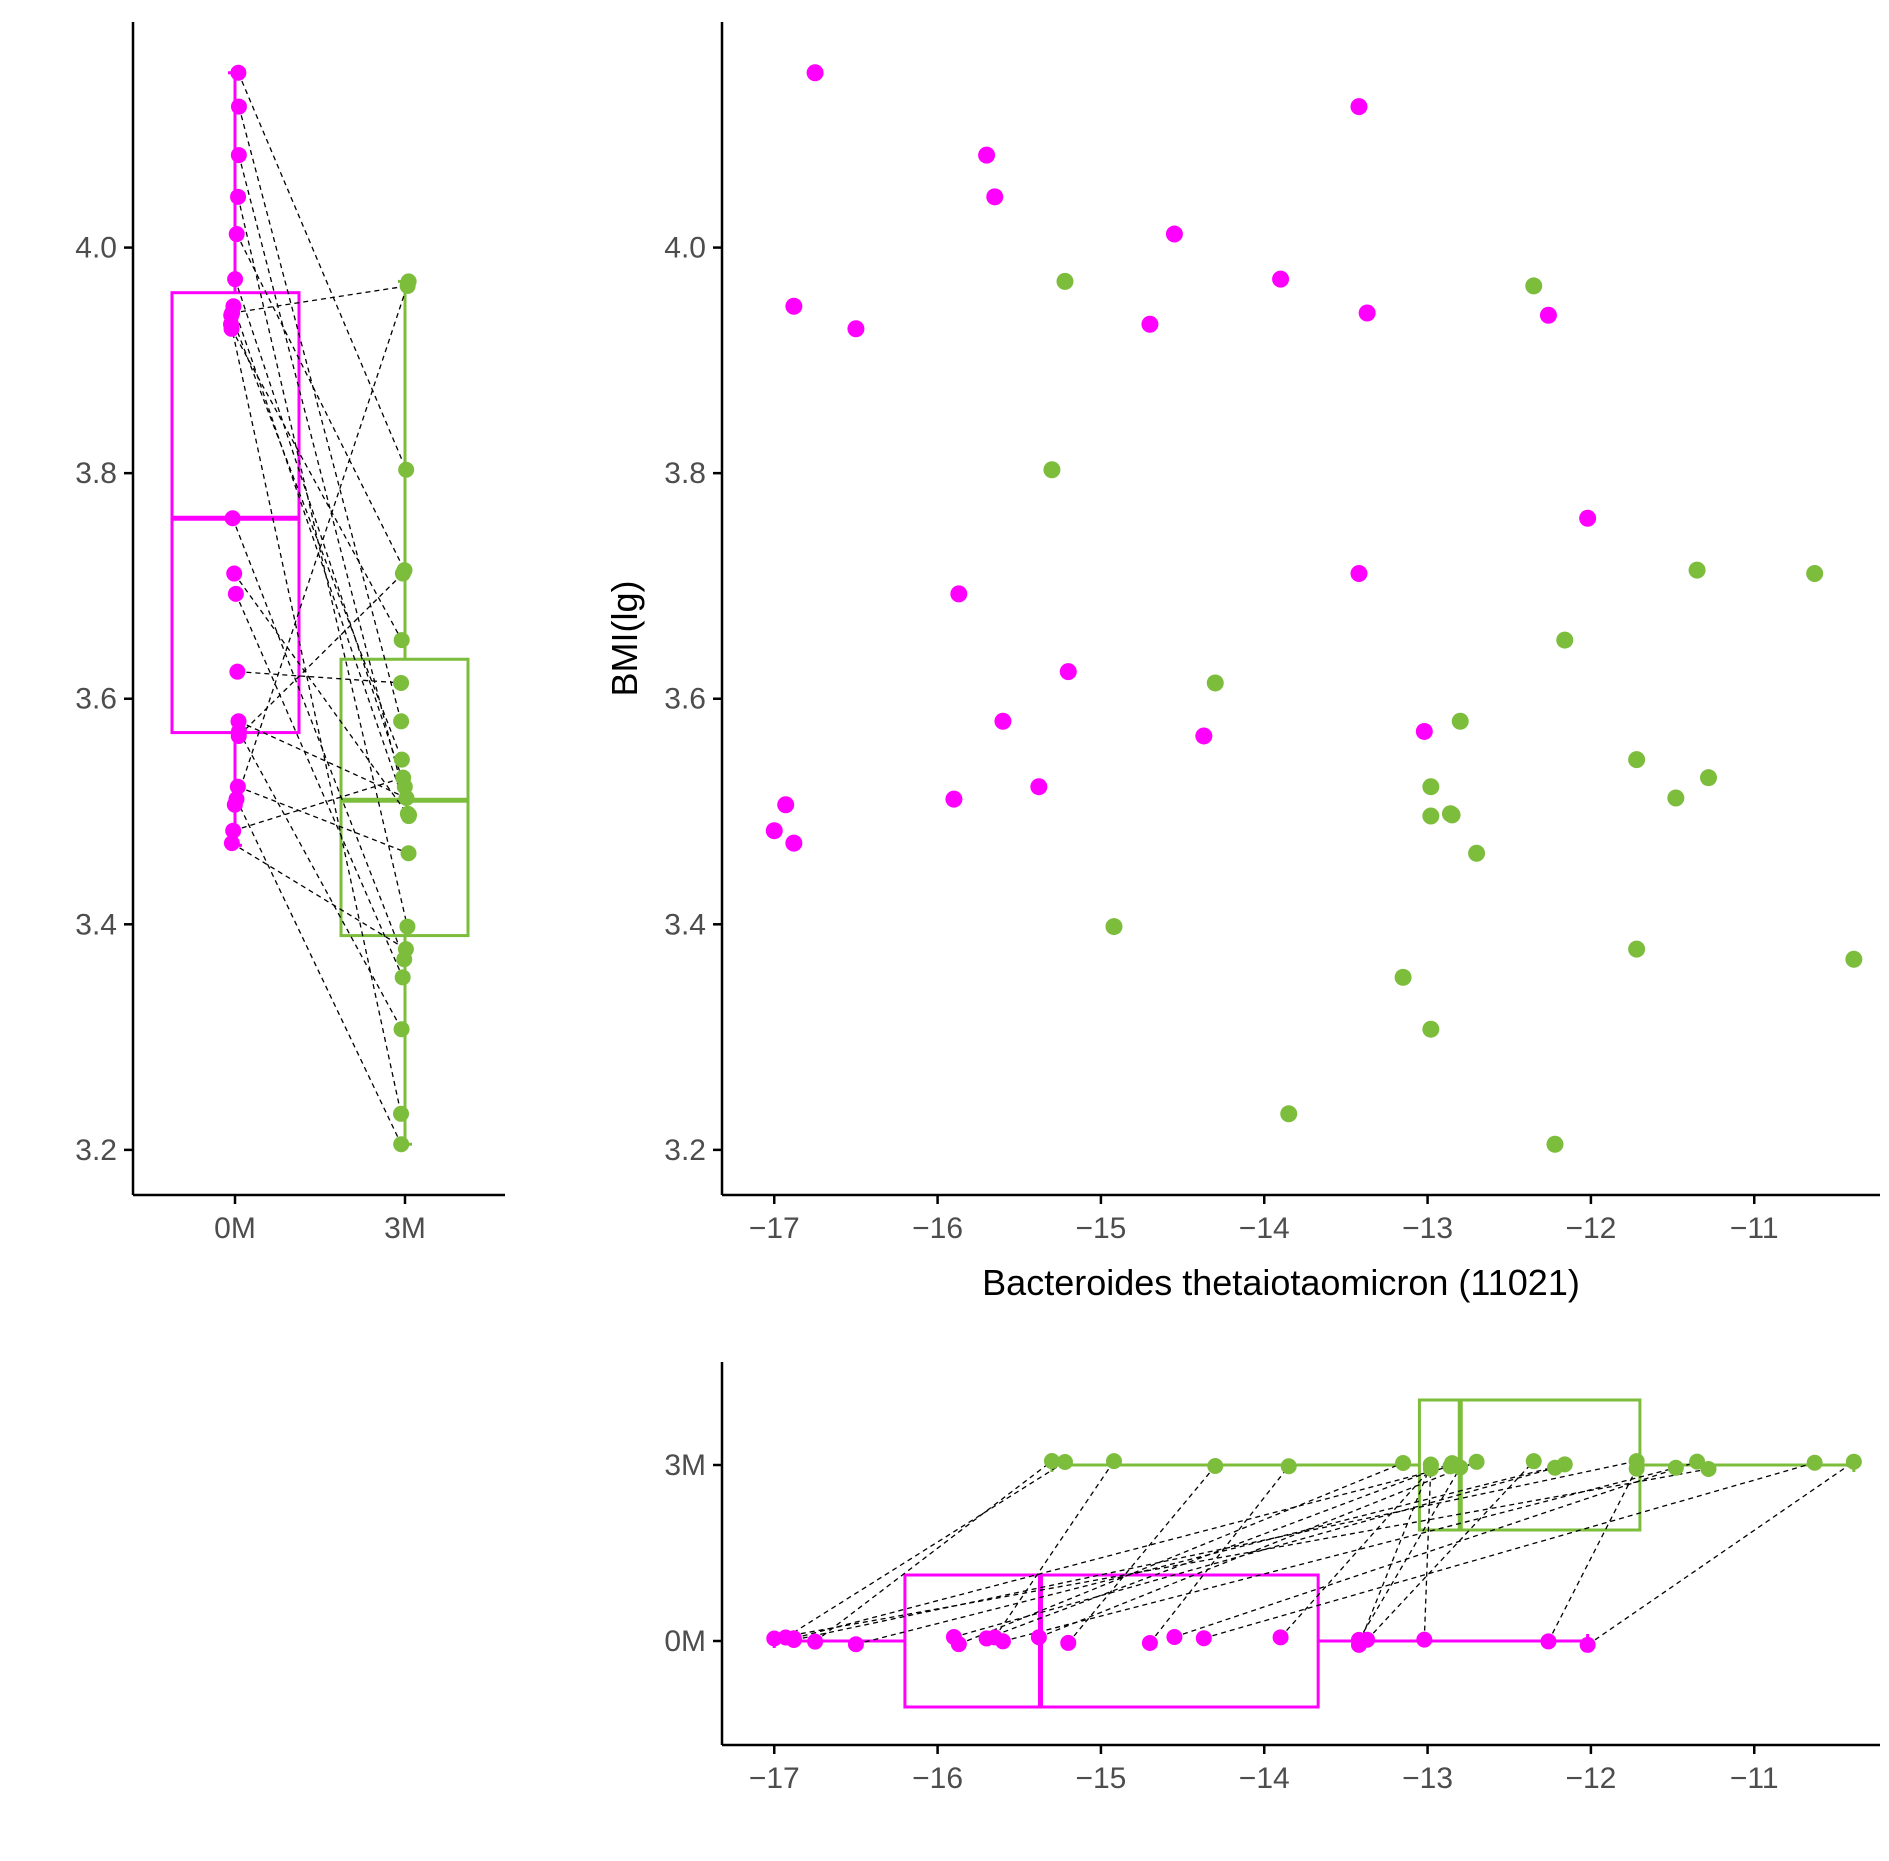 The image size is (1889, 1861). What do you see at coordinates (1754, 1228) in the screenshot?
I see `main-x-tick-label: −11` at bounding box center [1754, 1228].